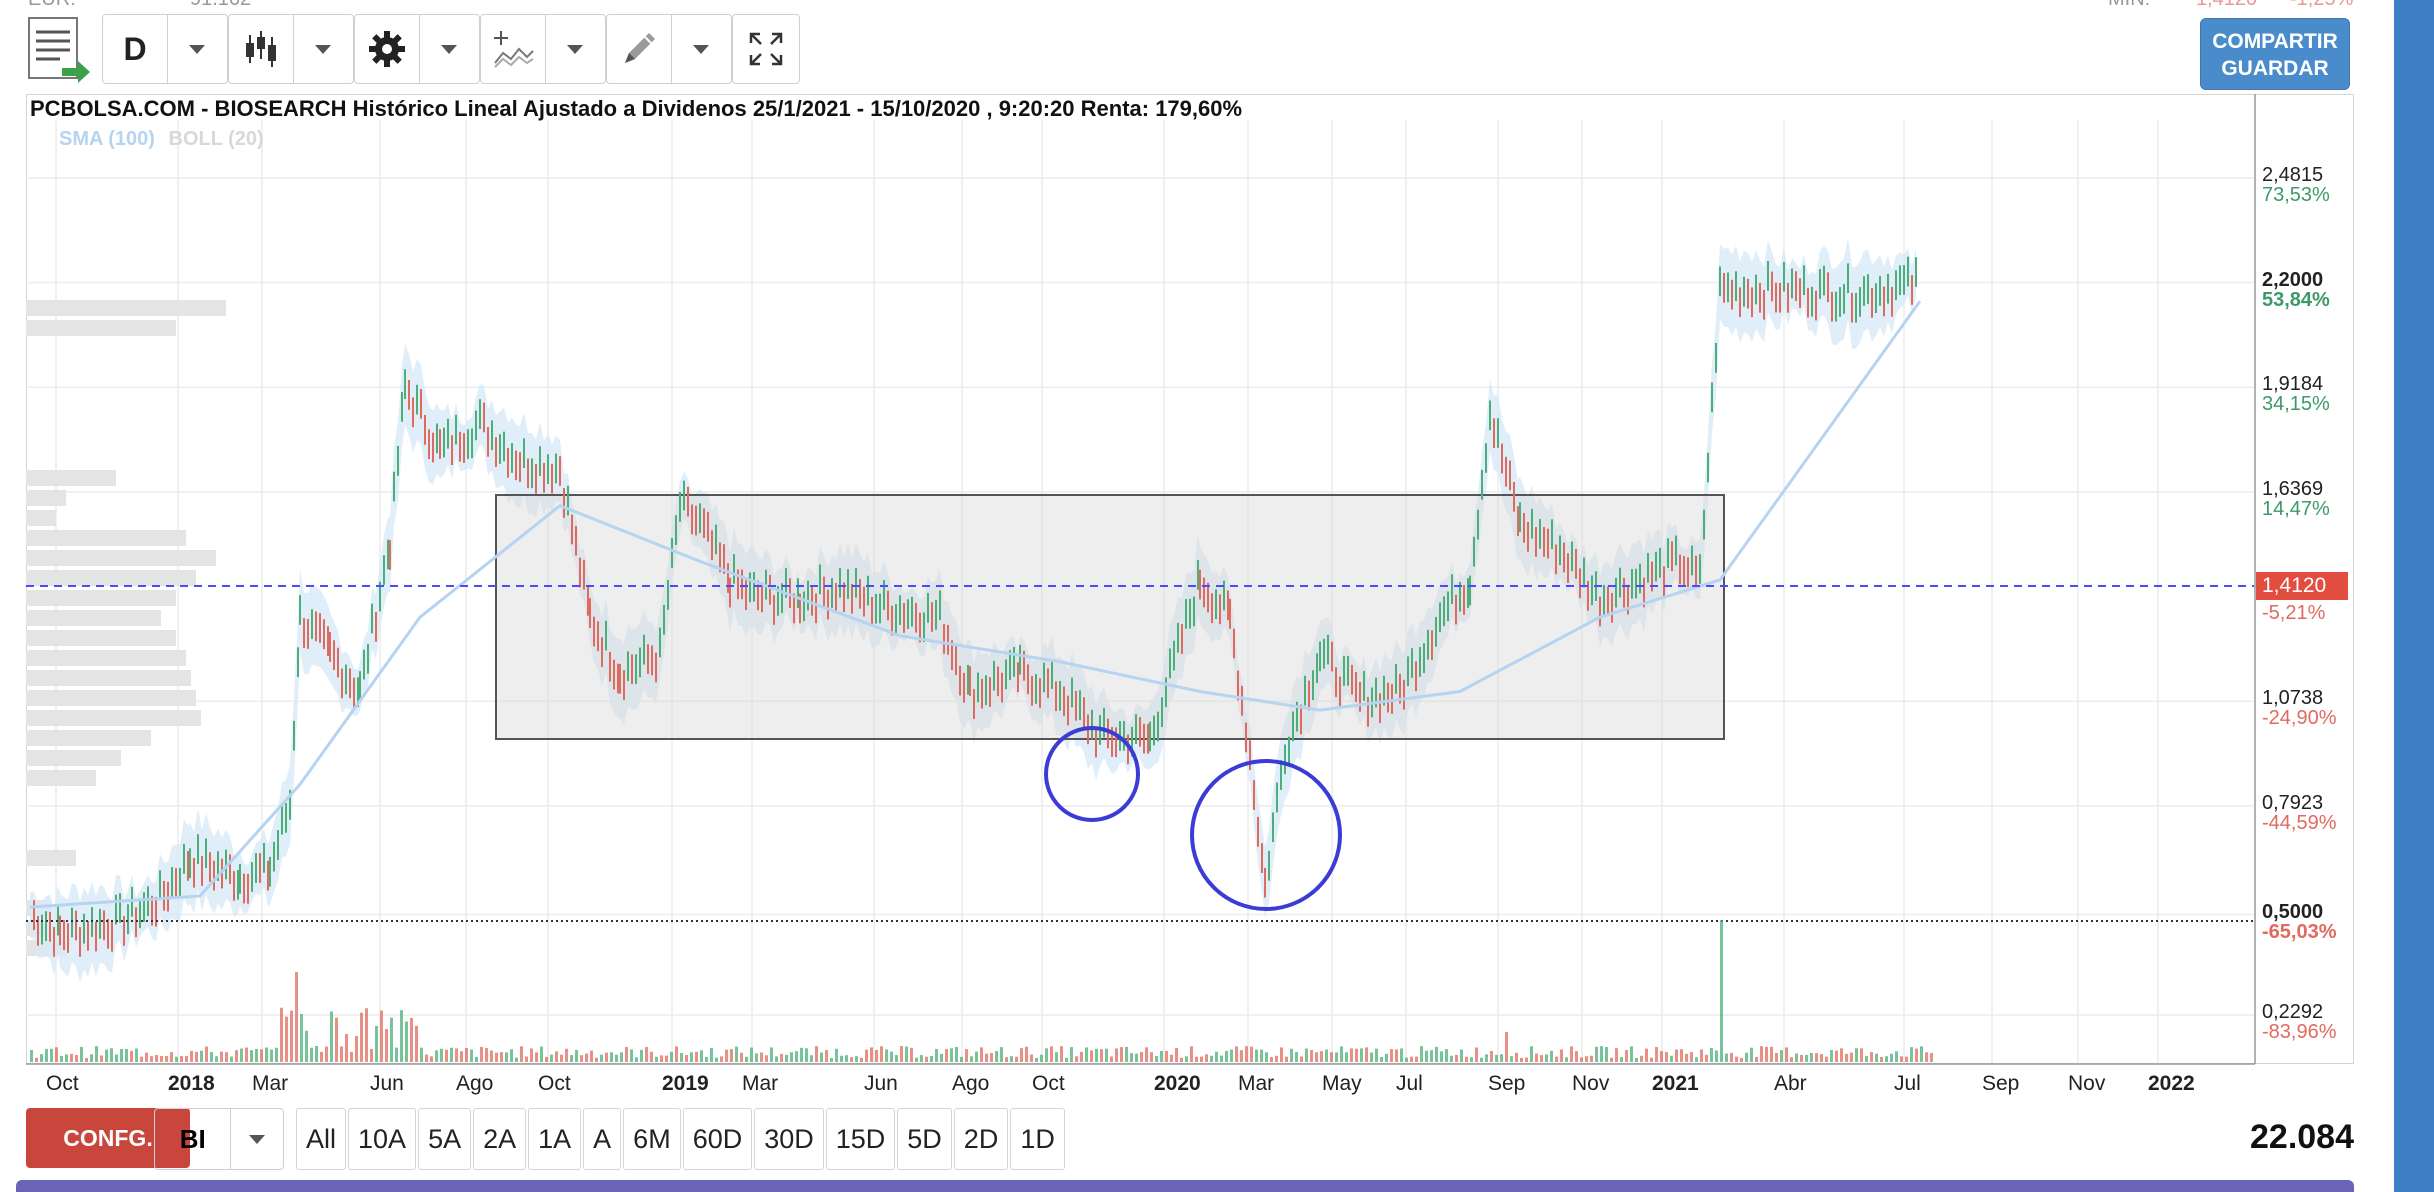 This screenshot has height=1192, width=2434. What do you see at coordinates (639, 49) in the screenshot?
I see `drawing-button` at bounding box center [639, 49].